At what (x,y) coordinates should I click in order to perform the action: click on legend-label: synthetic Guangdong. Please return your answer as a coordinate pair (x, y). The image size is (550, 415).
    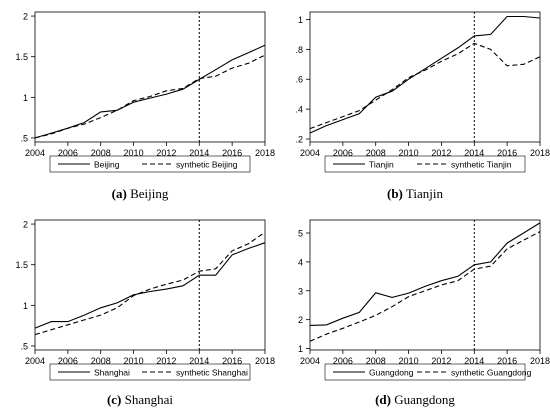
    Looking at the image, I should click on (491, 373).